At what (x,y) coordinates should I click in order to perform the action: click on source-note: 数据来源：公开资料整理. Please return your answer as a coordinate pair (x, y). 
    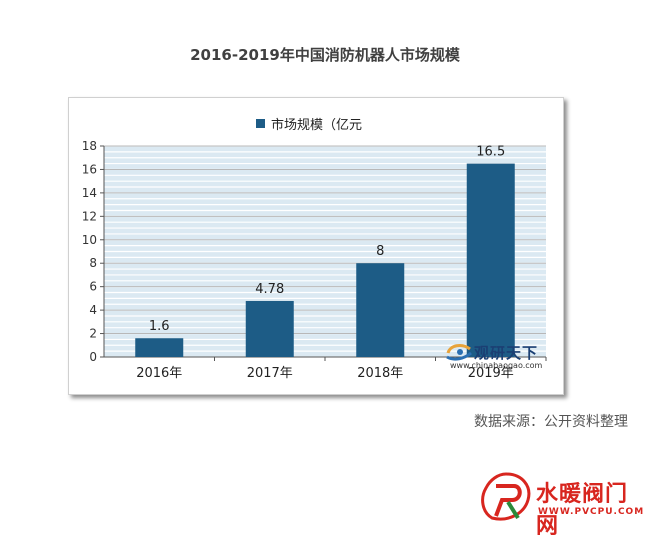
    Looking at the image, I should click on (551, 422).